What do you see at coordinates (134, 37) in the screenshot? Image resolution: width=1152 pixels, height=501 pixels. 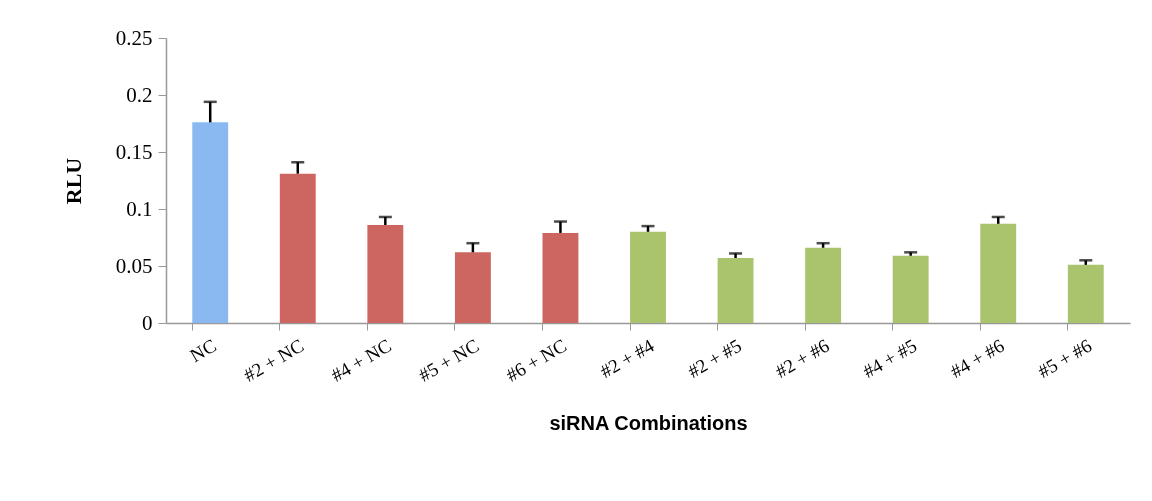 I see `y-tick-label: 0.25` at bounding box center [134, 37].